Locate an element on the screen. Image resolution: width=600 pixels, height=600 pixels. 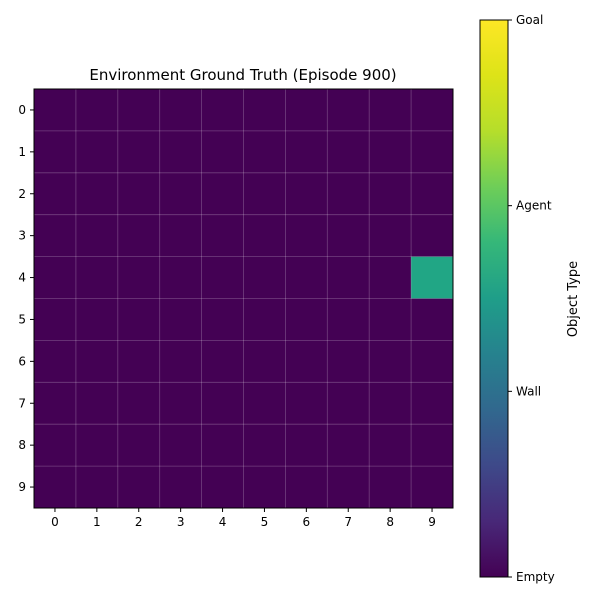
y-tick-label: 3 is located at coordinates (22, 236).